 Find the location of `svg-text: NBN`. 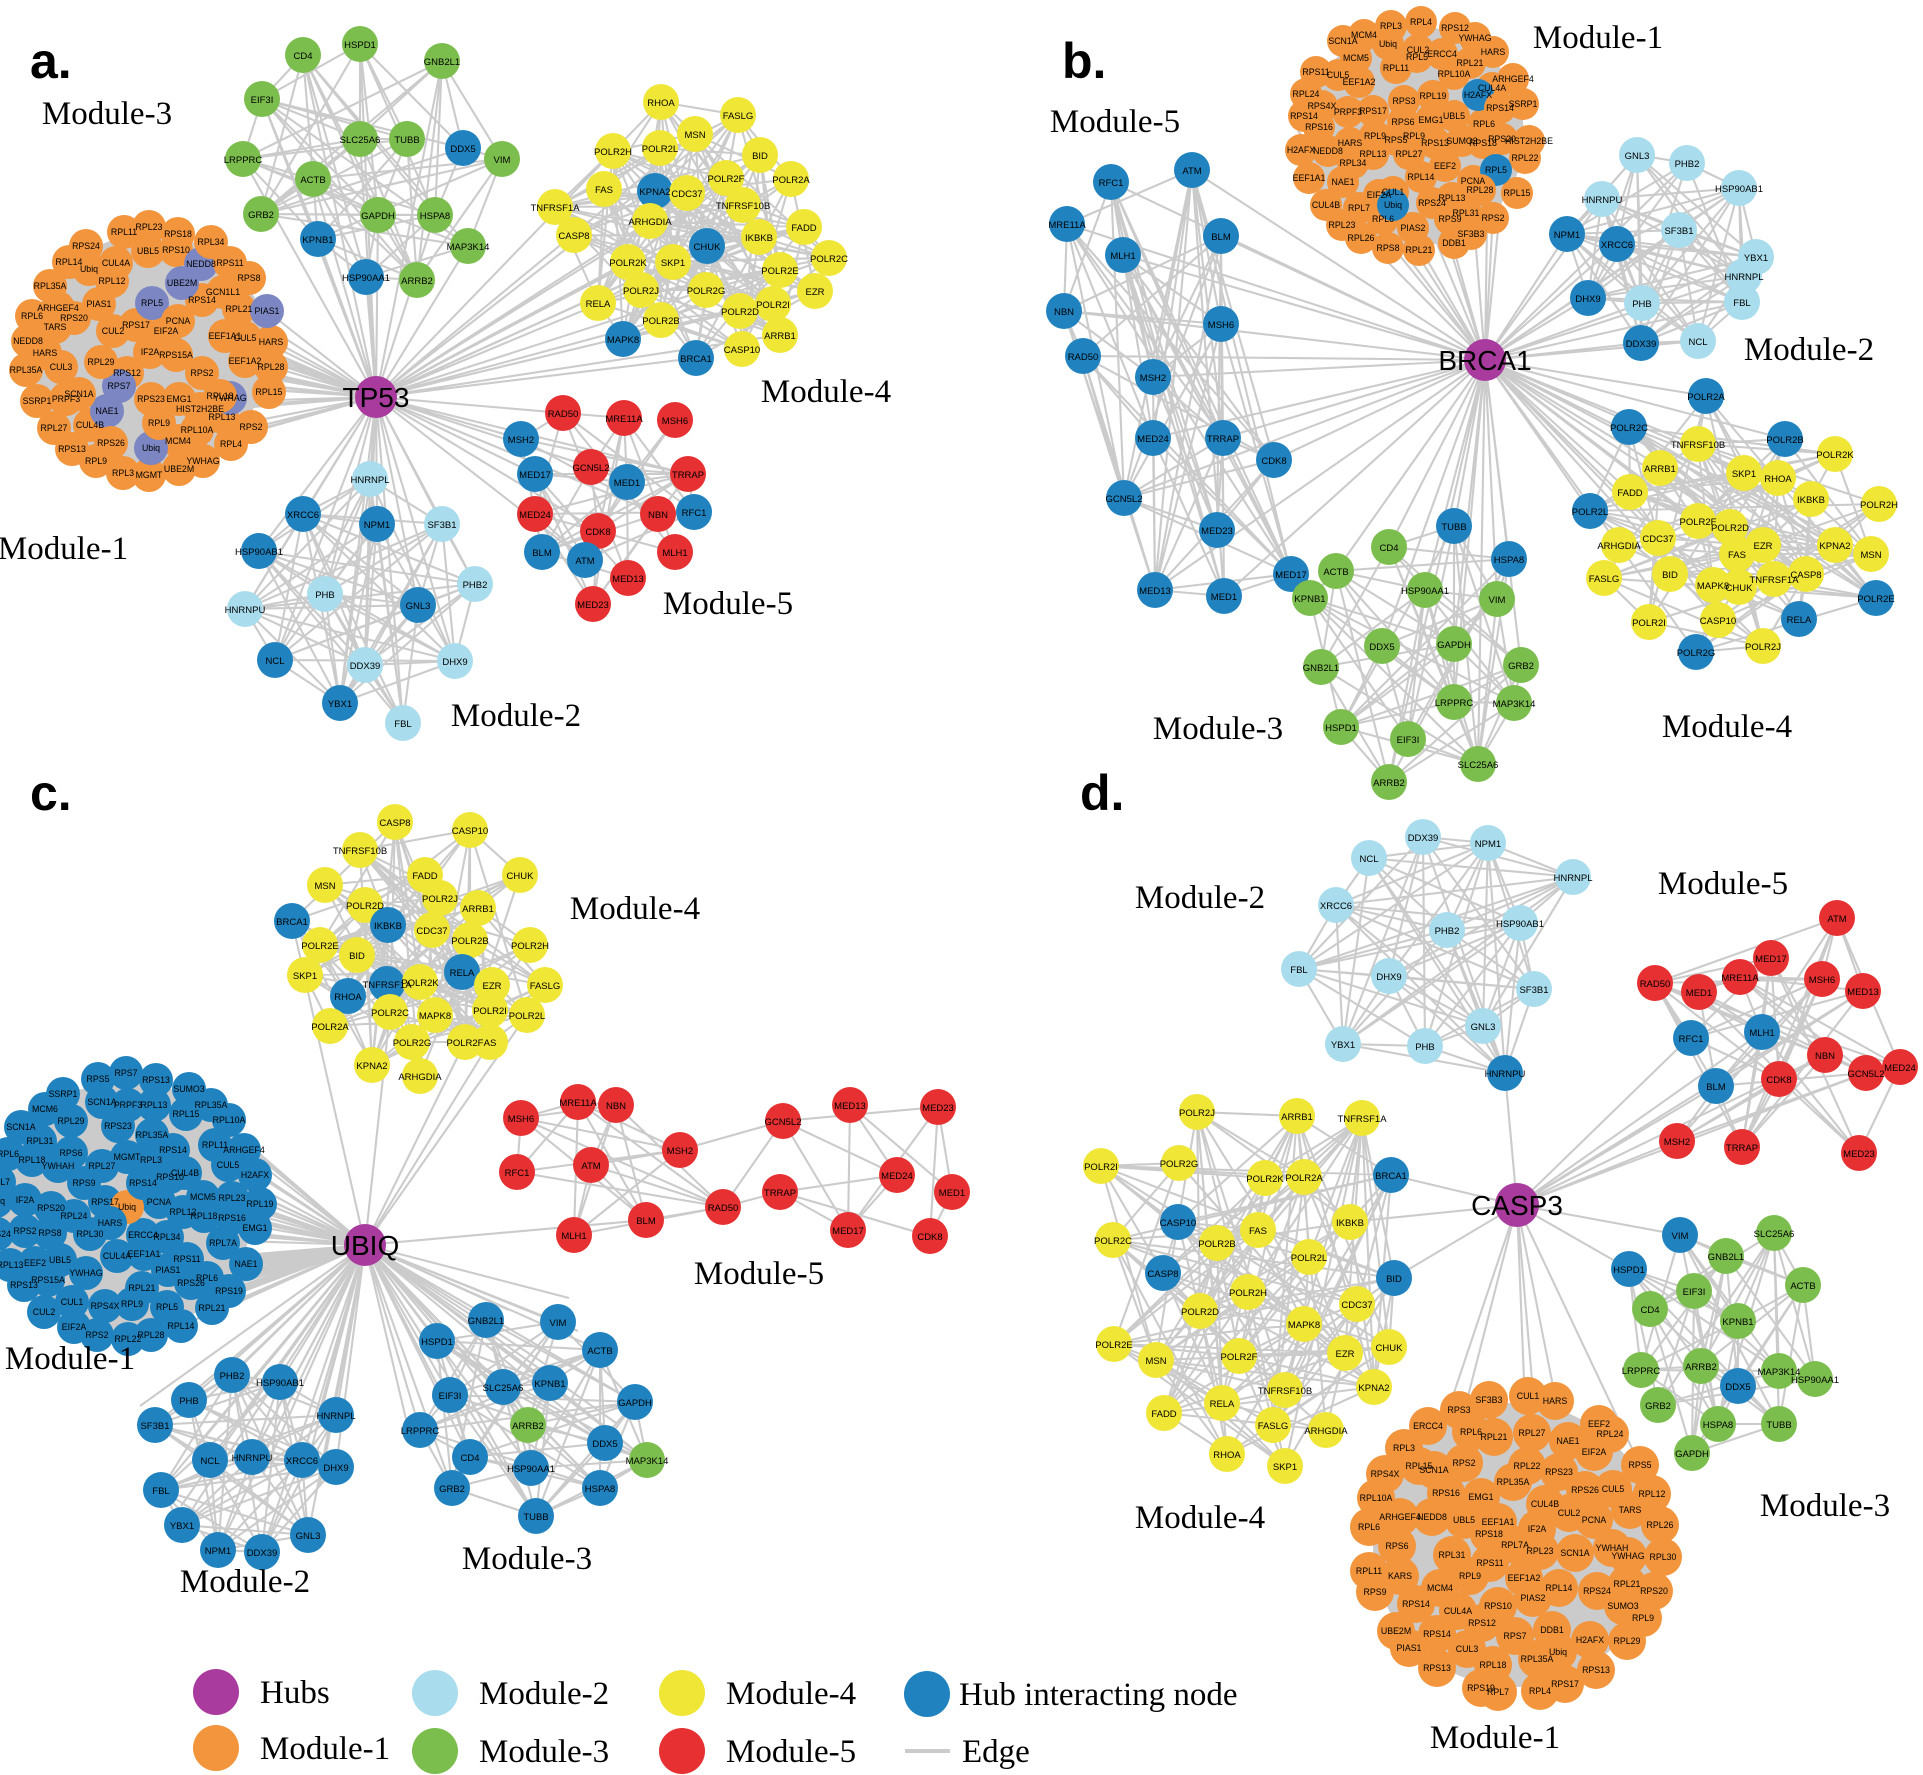

svg-text: NBN is located at coordinates (1825, 1056).